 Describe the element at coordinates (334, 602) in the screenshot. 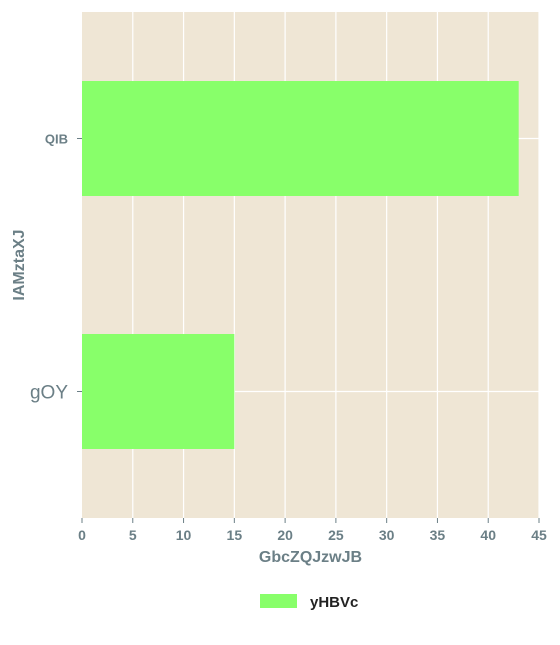

I see `legend-label: yHBVc` at that location.